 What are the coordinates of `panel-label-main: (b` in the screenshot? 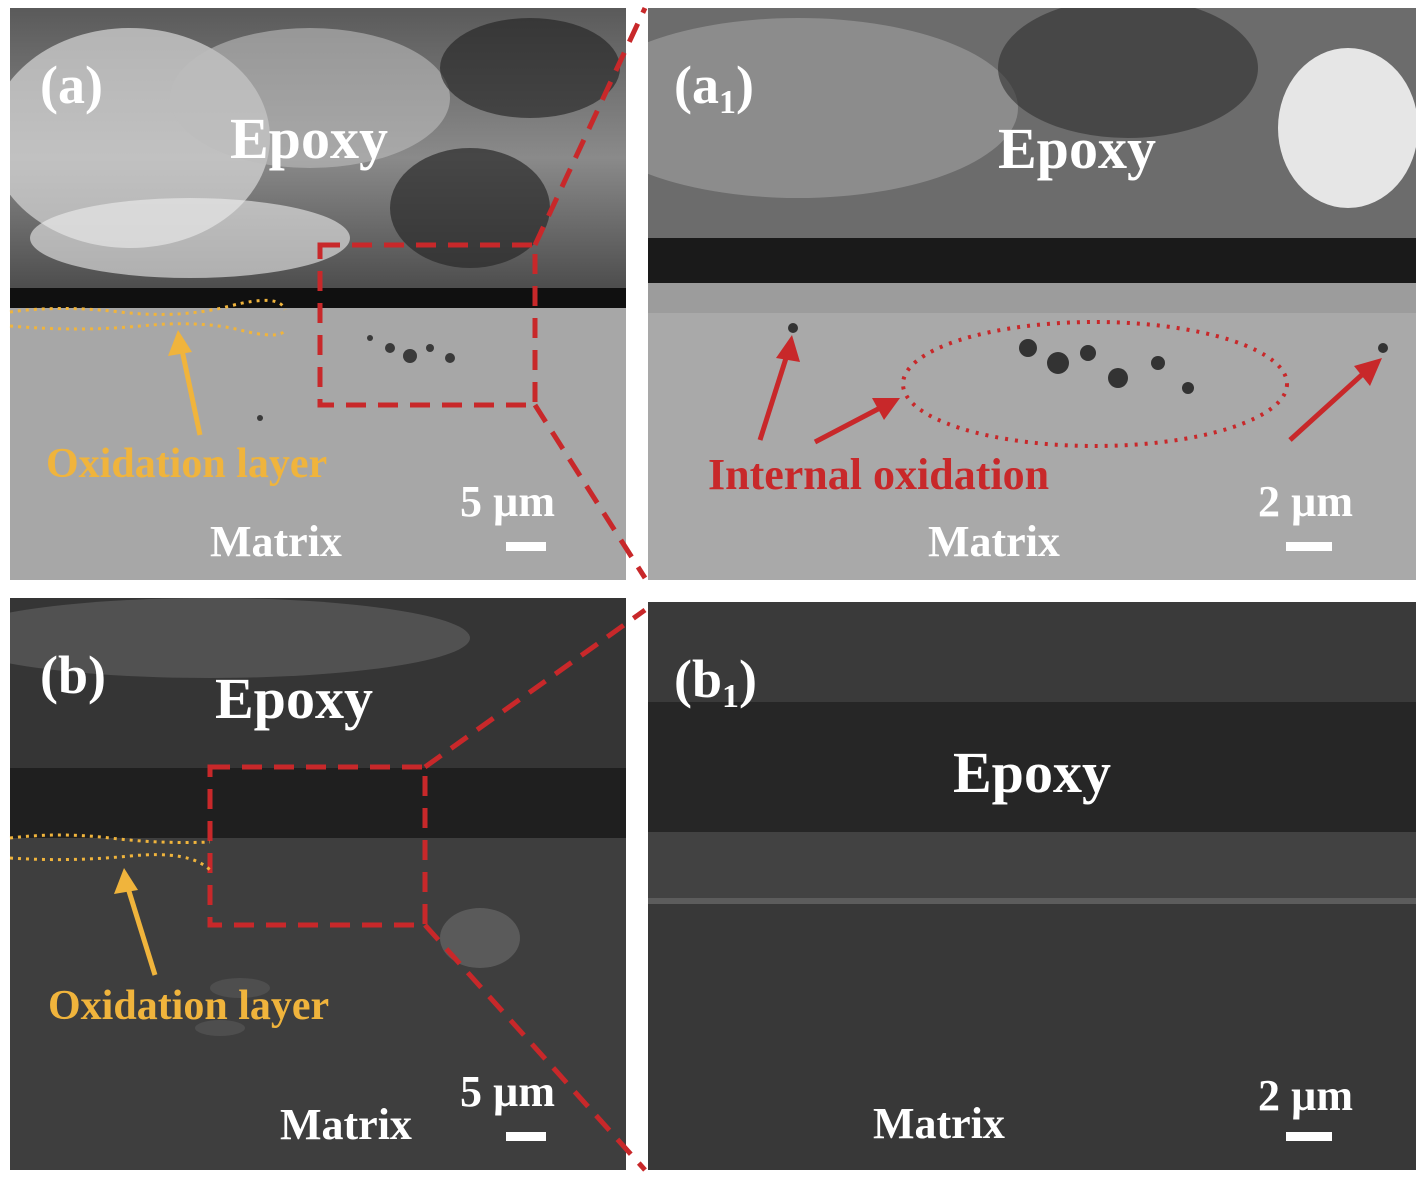 It's located at (698, 679).